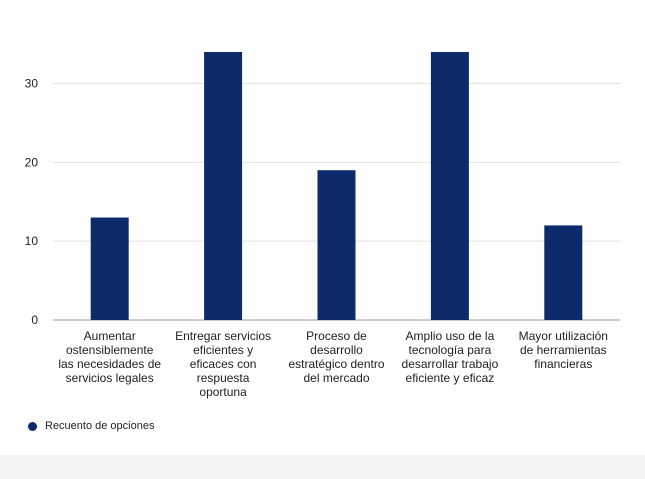  Describe the element at coordinates (223, 378) in the screenshot. I see `x-category-label-line: respuesta` at that location.